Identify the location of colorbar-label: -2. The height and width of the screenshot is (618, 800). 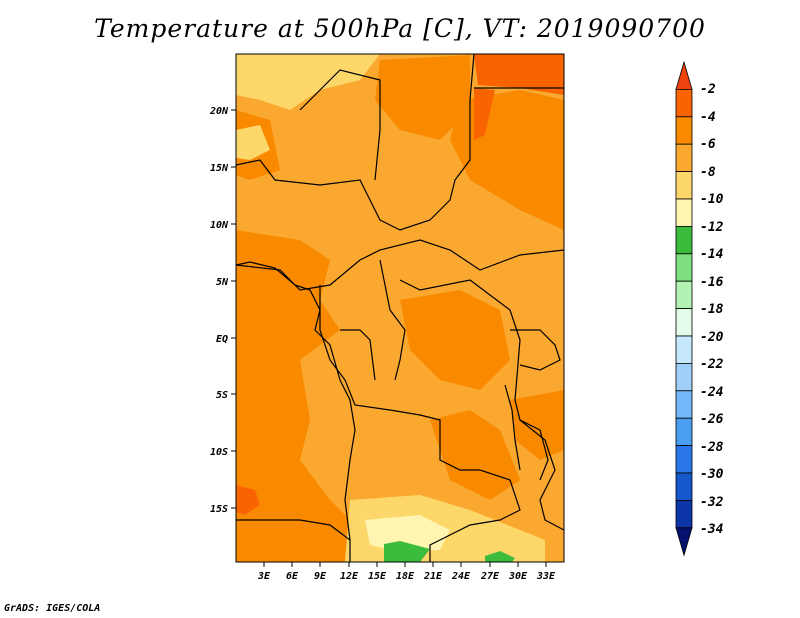
(708, 89).